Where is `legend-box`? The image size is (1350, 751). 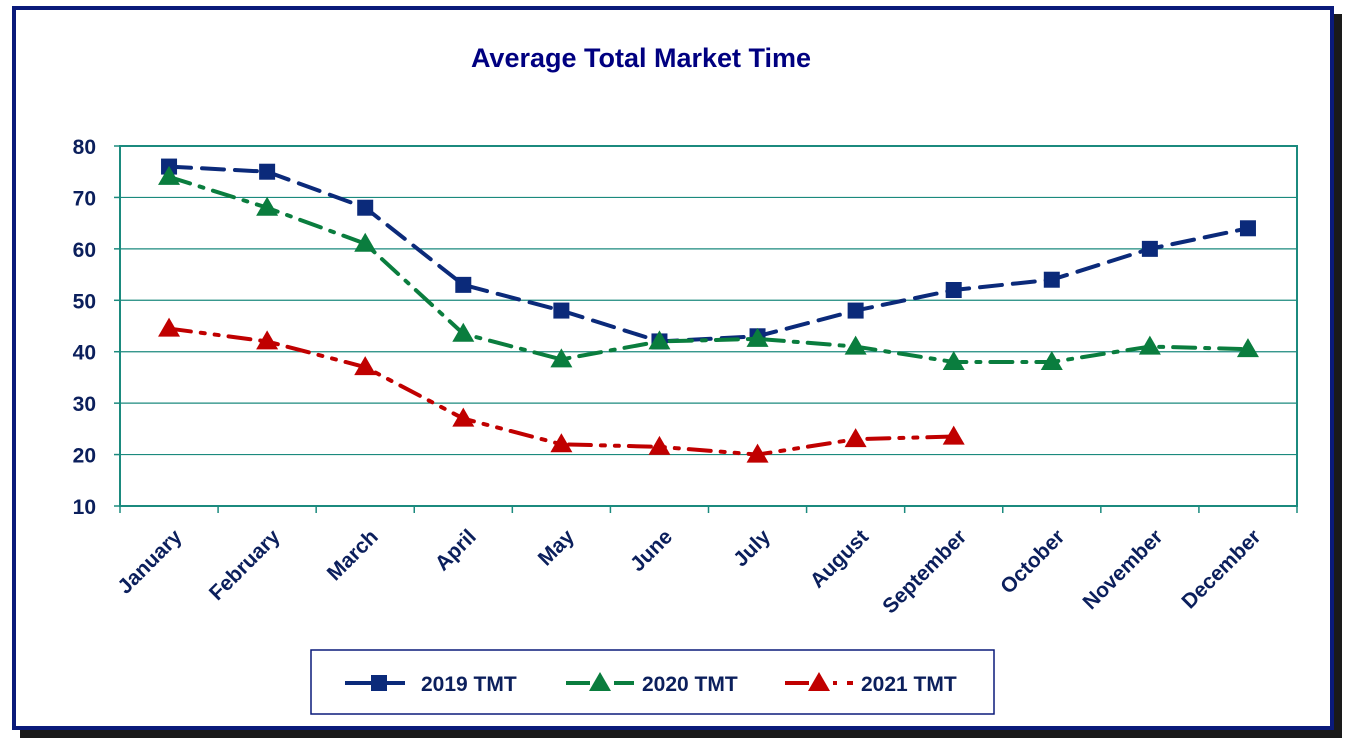
legend-box is located at coordinates (652, 682).